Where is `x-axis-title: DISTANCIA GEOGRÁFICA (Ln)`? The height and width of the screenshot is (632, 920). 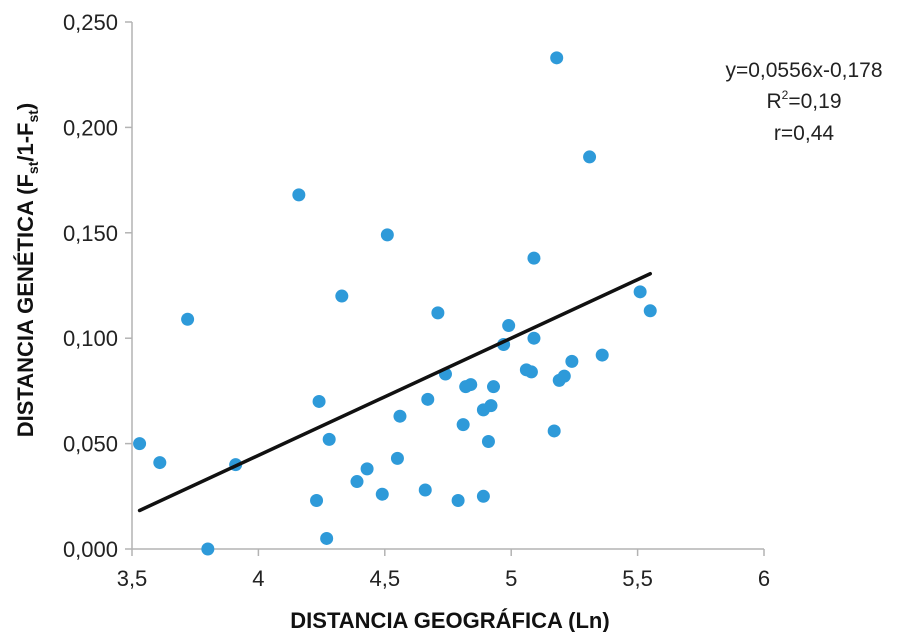 x-axis-title: DISTANCIA GEOGRÁFICA (Ln) is located at coordinates (449, 620).